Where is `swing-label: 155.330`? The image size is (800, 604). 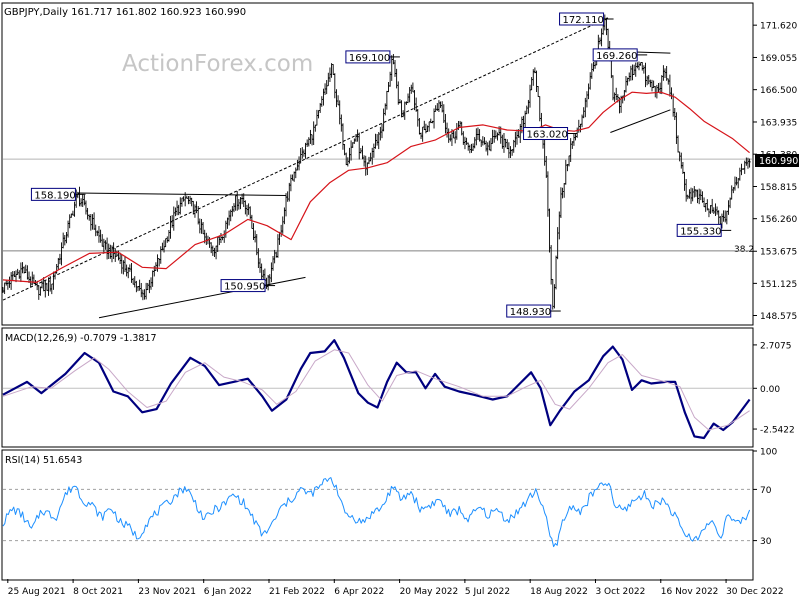 swing-label: 155.330 is located at coordinates (704, 230).